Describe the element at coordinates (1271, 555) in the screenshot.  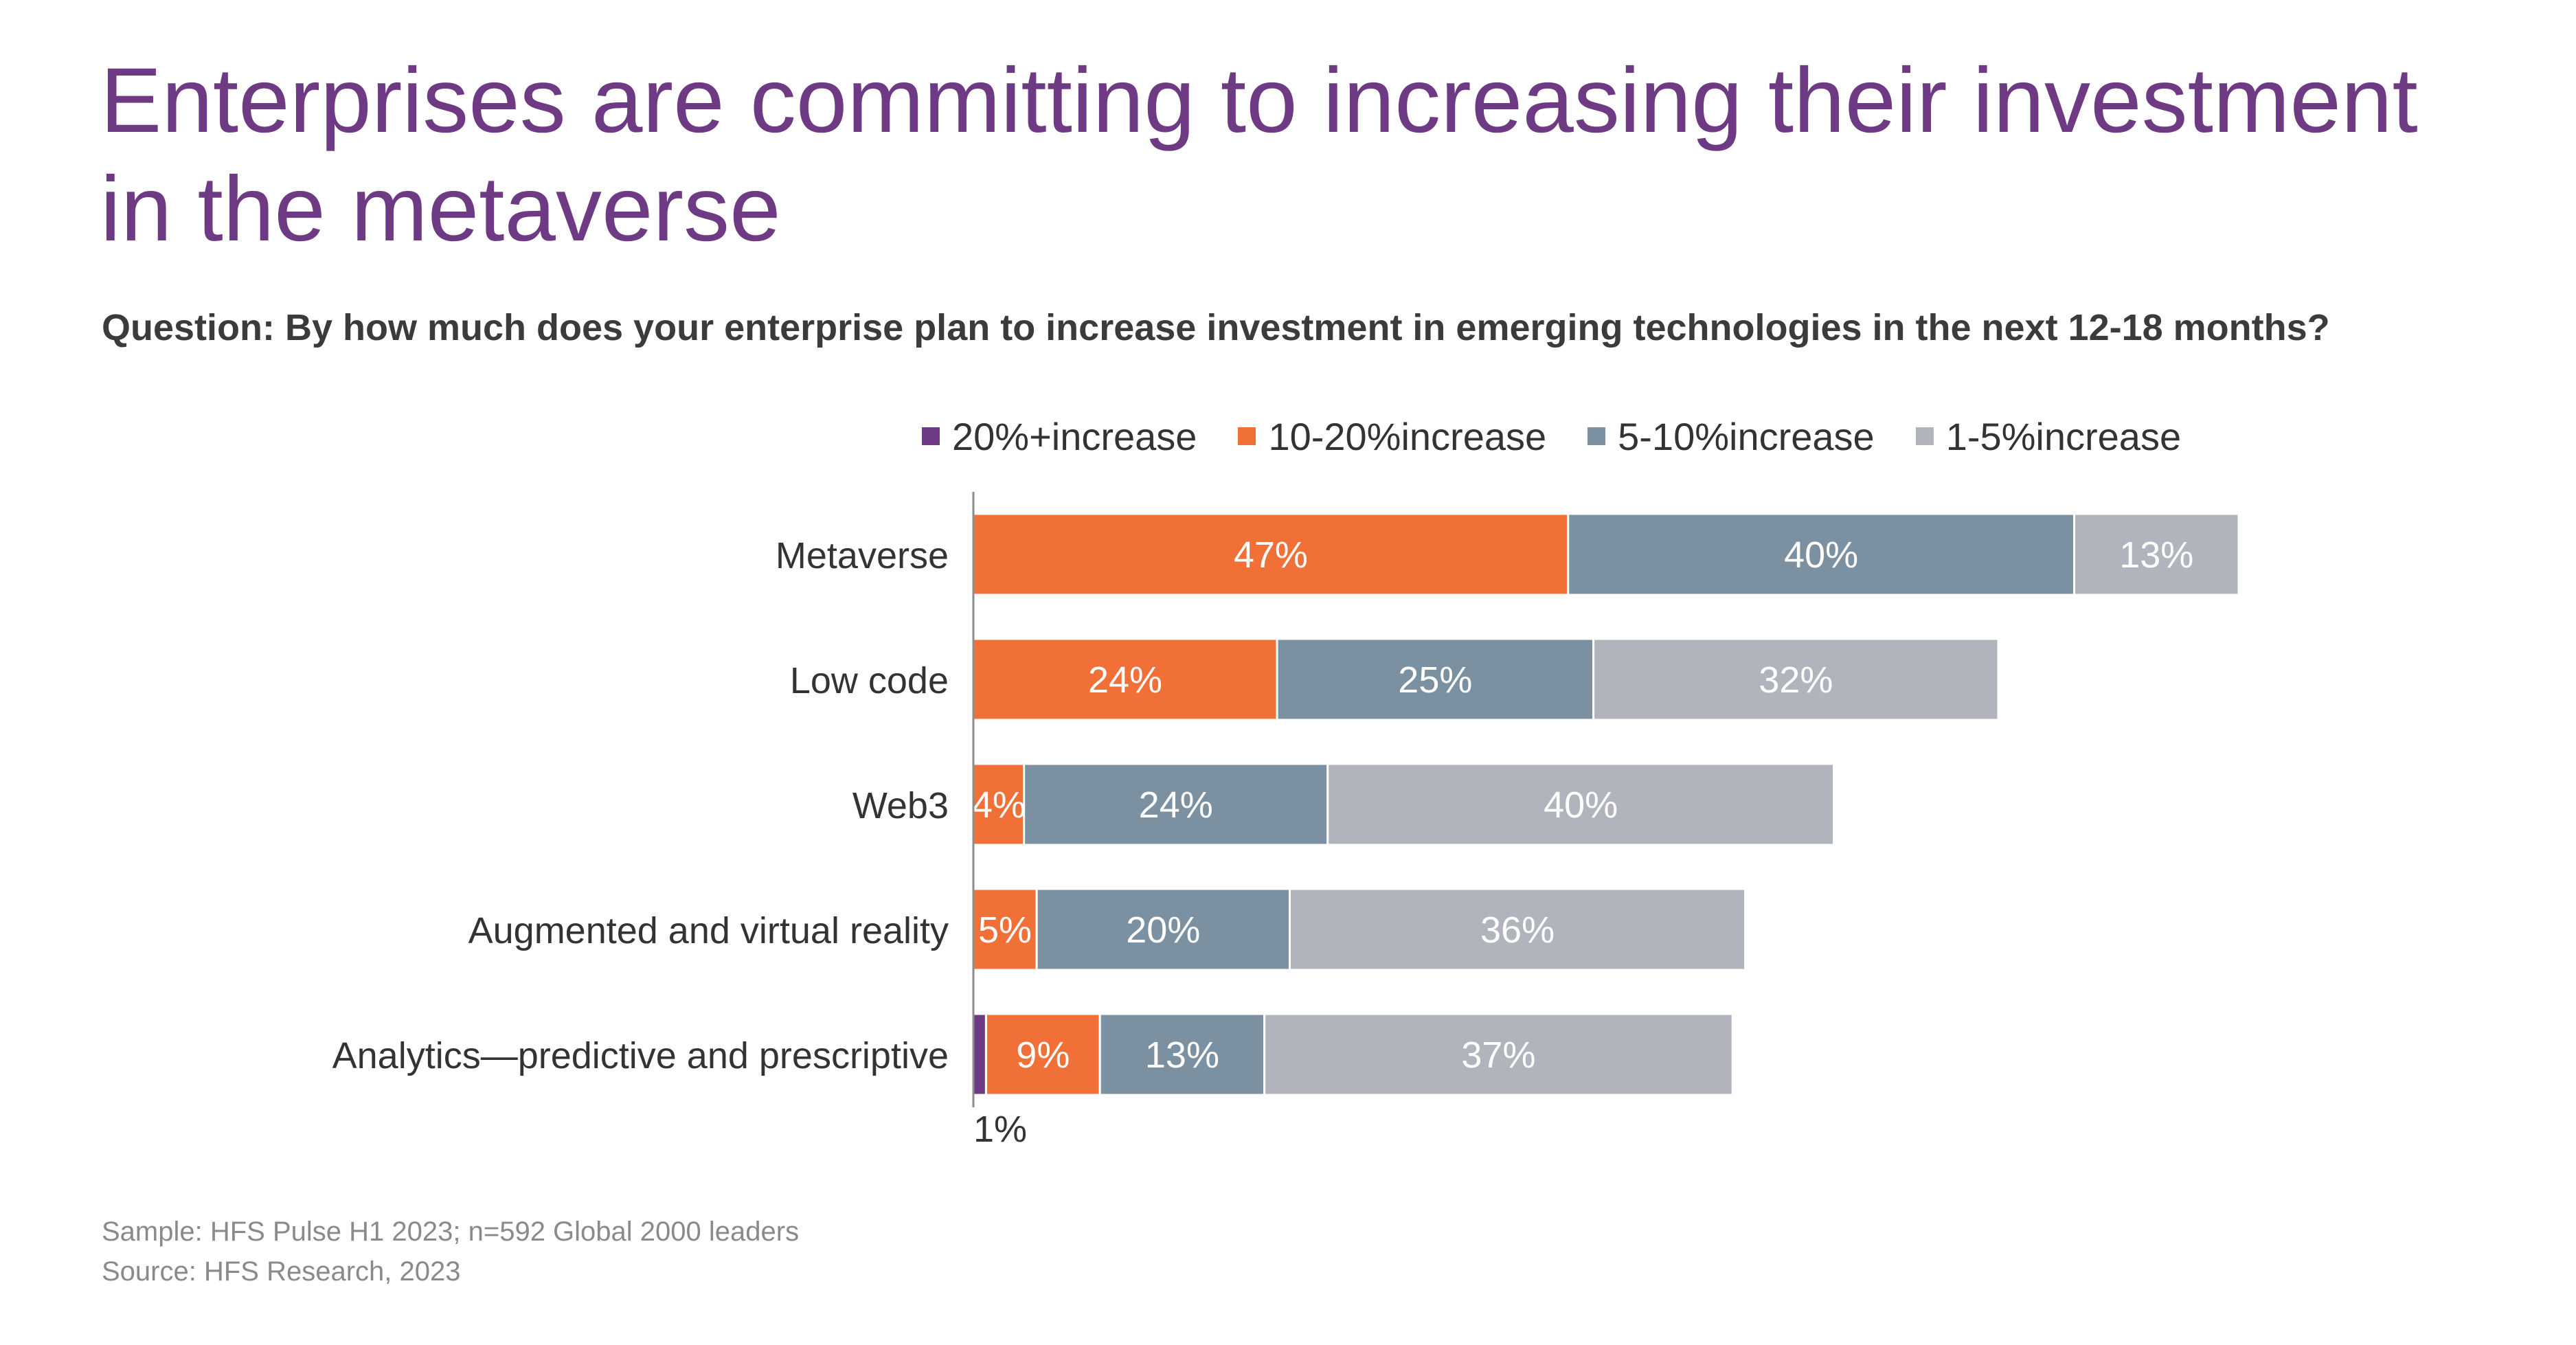
I see `data-label: 47%` at that location.